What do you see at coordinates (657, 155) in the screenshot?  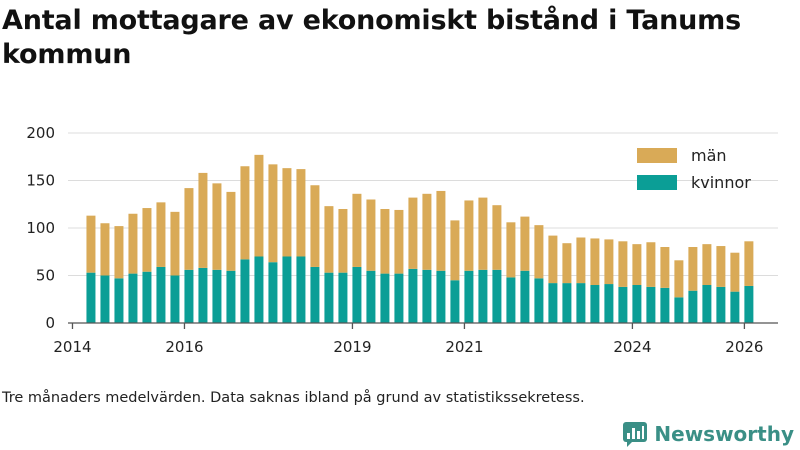 I see `legend-swatch-män` at bounding box center [657, 155].